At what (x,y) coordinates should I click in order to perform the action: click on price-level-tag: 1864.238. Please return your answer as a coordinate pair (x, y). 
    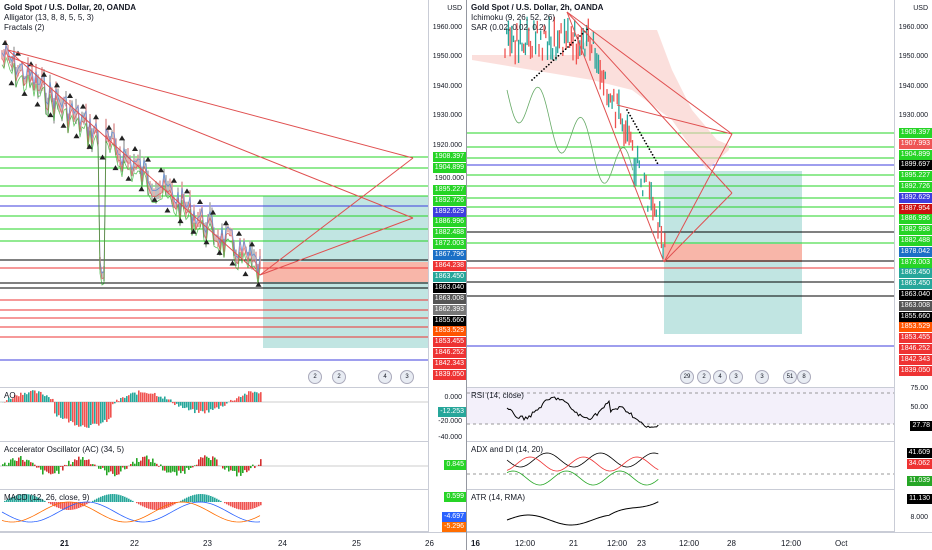
    Looking at the image, I should click on (449, 266).